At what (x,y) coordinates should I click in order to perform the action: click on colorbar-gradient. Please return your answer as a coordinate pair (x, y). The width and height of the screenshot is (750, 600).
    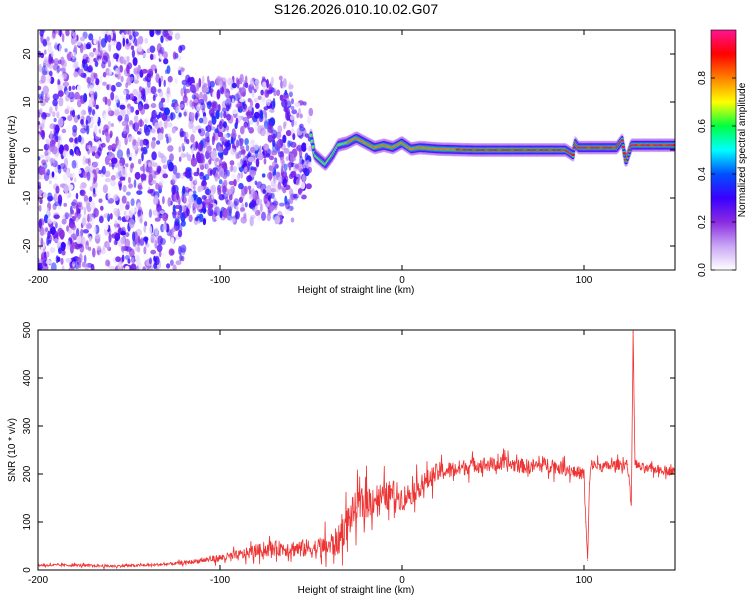
    Looking at the image, I should click on (723, 150).